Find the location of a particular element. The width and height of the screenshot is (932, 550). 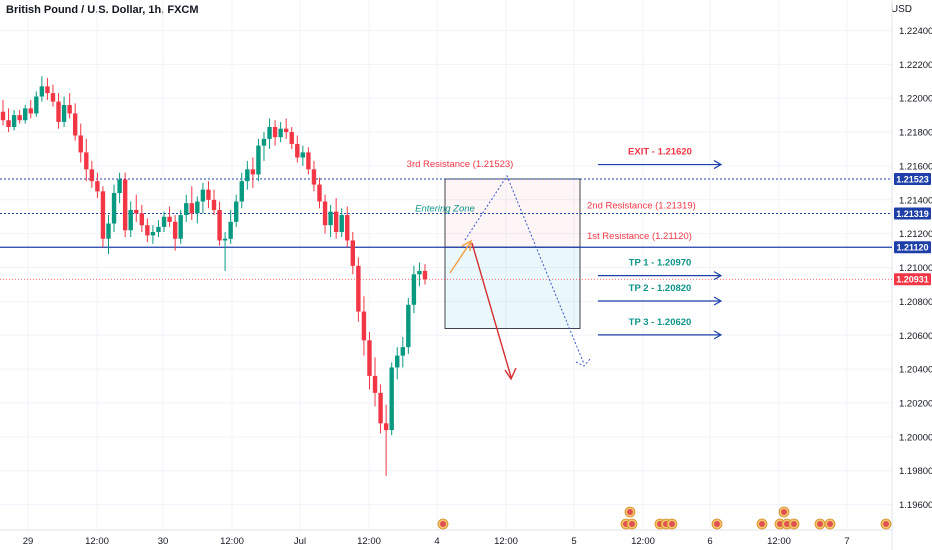

price-tick-label: 1.21000 is located at coordinates (915, 268).